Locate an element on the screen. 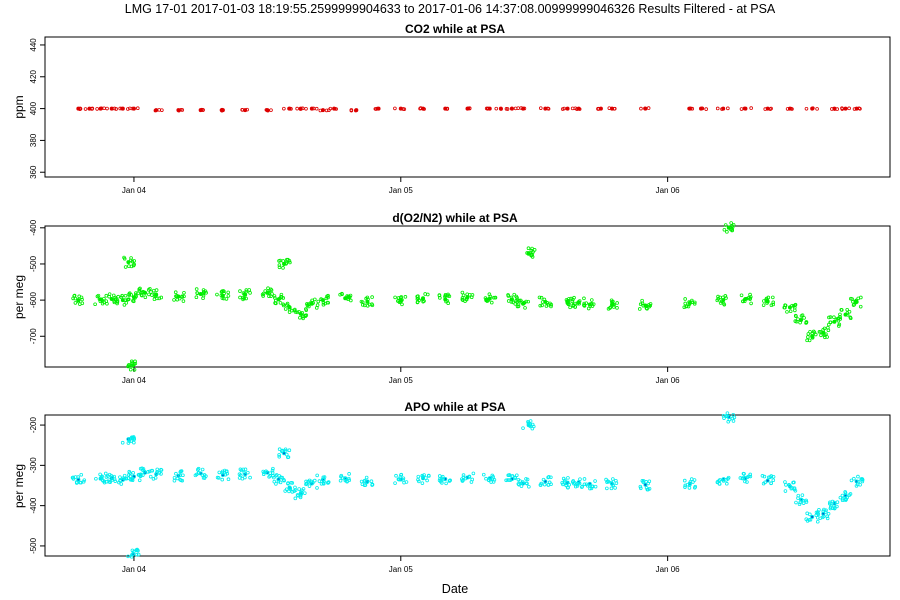  x-tick-label: Jan 04 is located at coordinates (134, 569).